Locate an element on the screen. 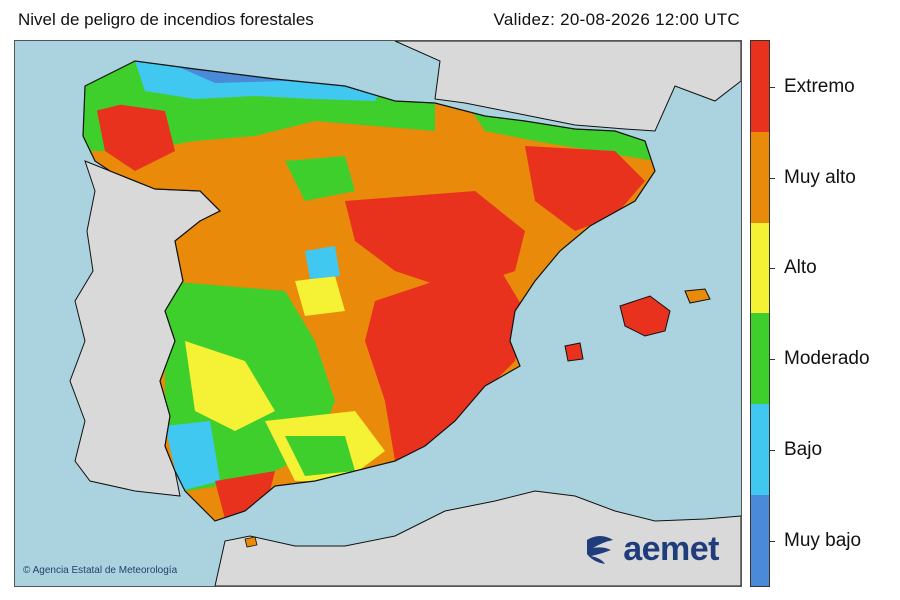 The height and width of the screenshot is (600, 900). island-menorca is located at coordinates (697, 296).